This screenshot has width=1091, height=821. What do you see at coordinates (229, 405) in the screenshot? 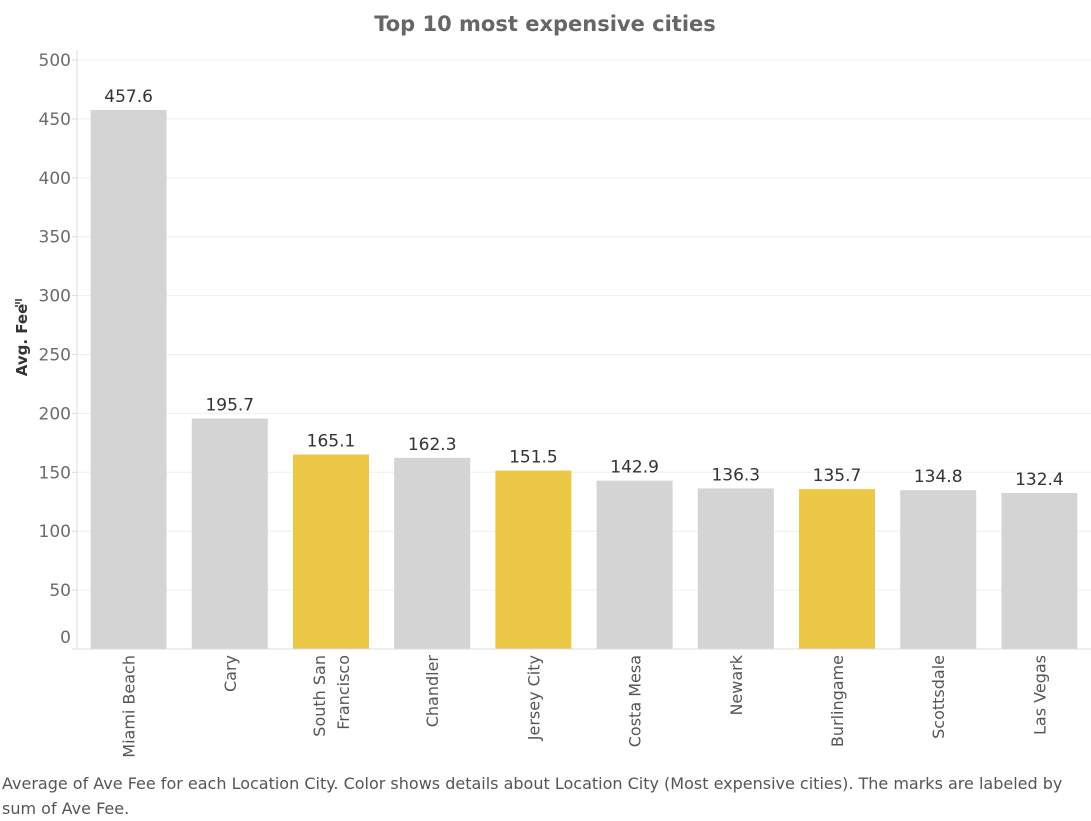
I see `data-label: 195.7` at bounding box center [229, 405].